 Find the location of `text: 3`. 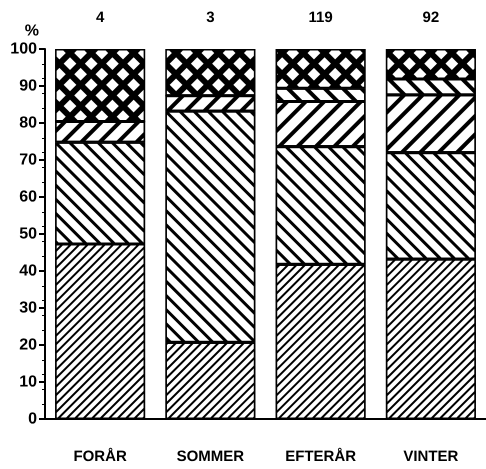

text: 3 is located at coordinates (210, 17).